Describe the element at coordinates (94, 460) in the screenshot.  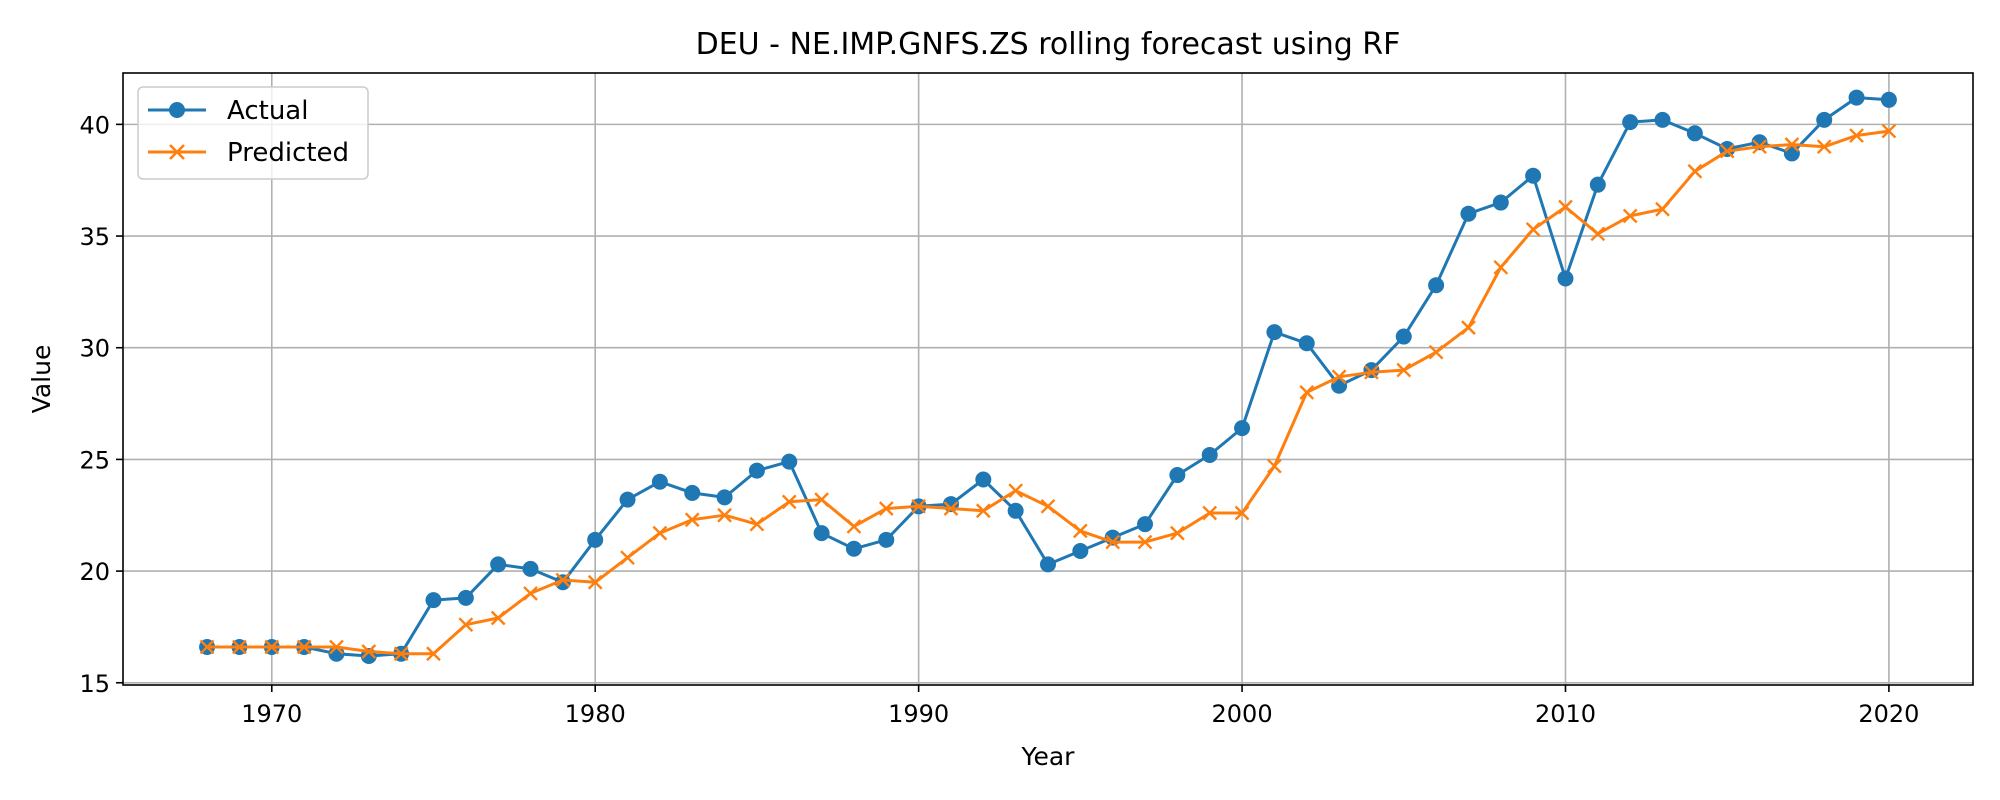
I see `y-tick-label: 25` at that location.